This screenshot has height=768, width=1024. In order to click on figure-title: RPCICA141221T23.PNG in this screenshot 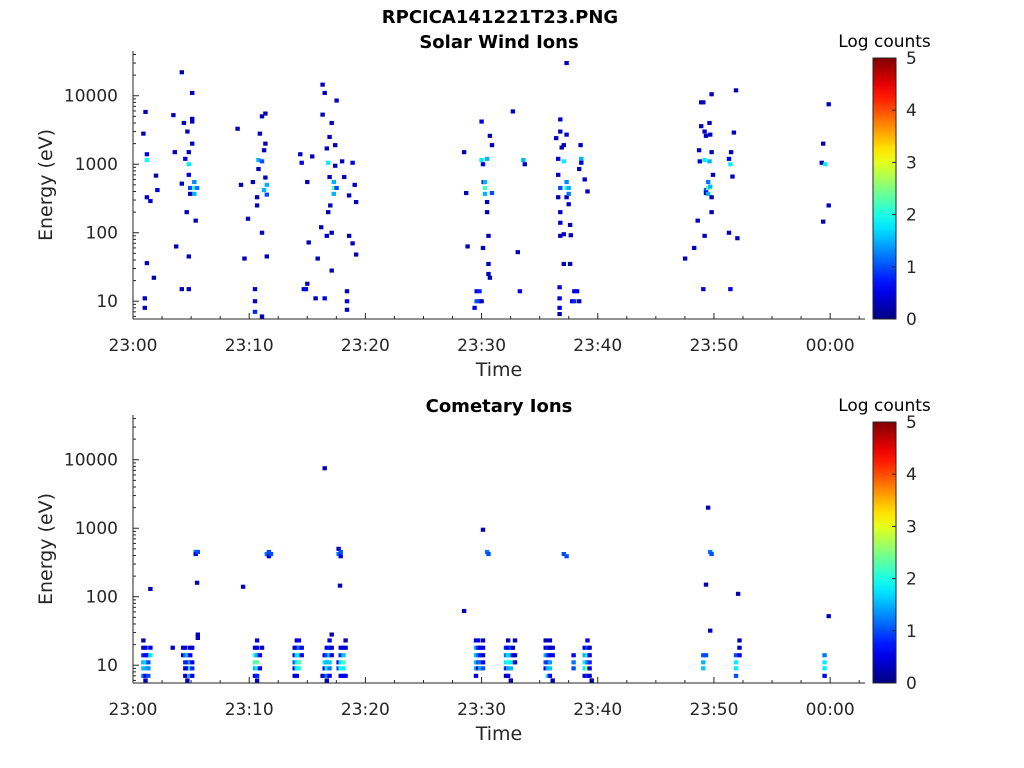, I will do `click(500, 17)`.